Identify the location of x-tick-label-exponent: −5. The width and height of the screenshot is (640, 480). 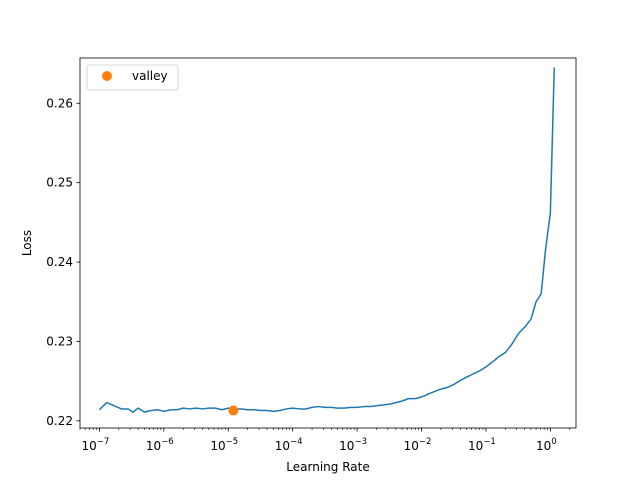
(232, 442).